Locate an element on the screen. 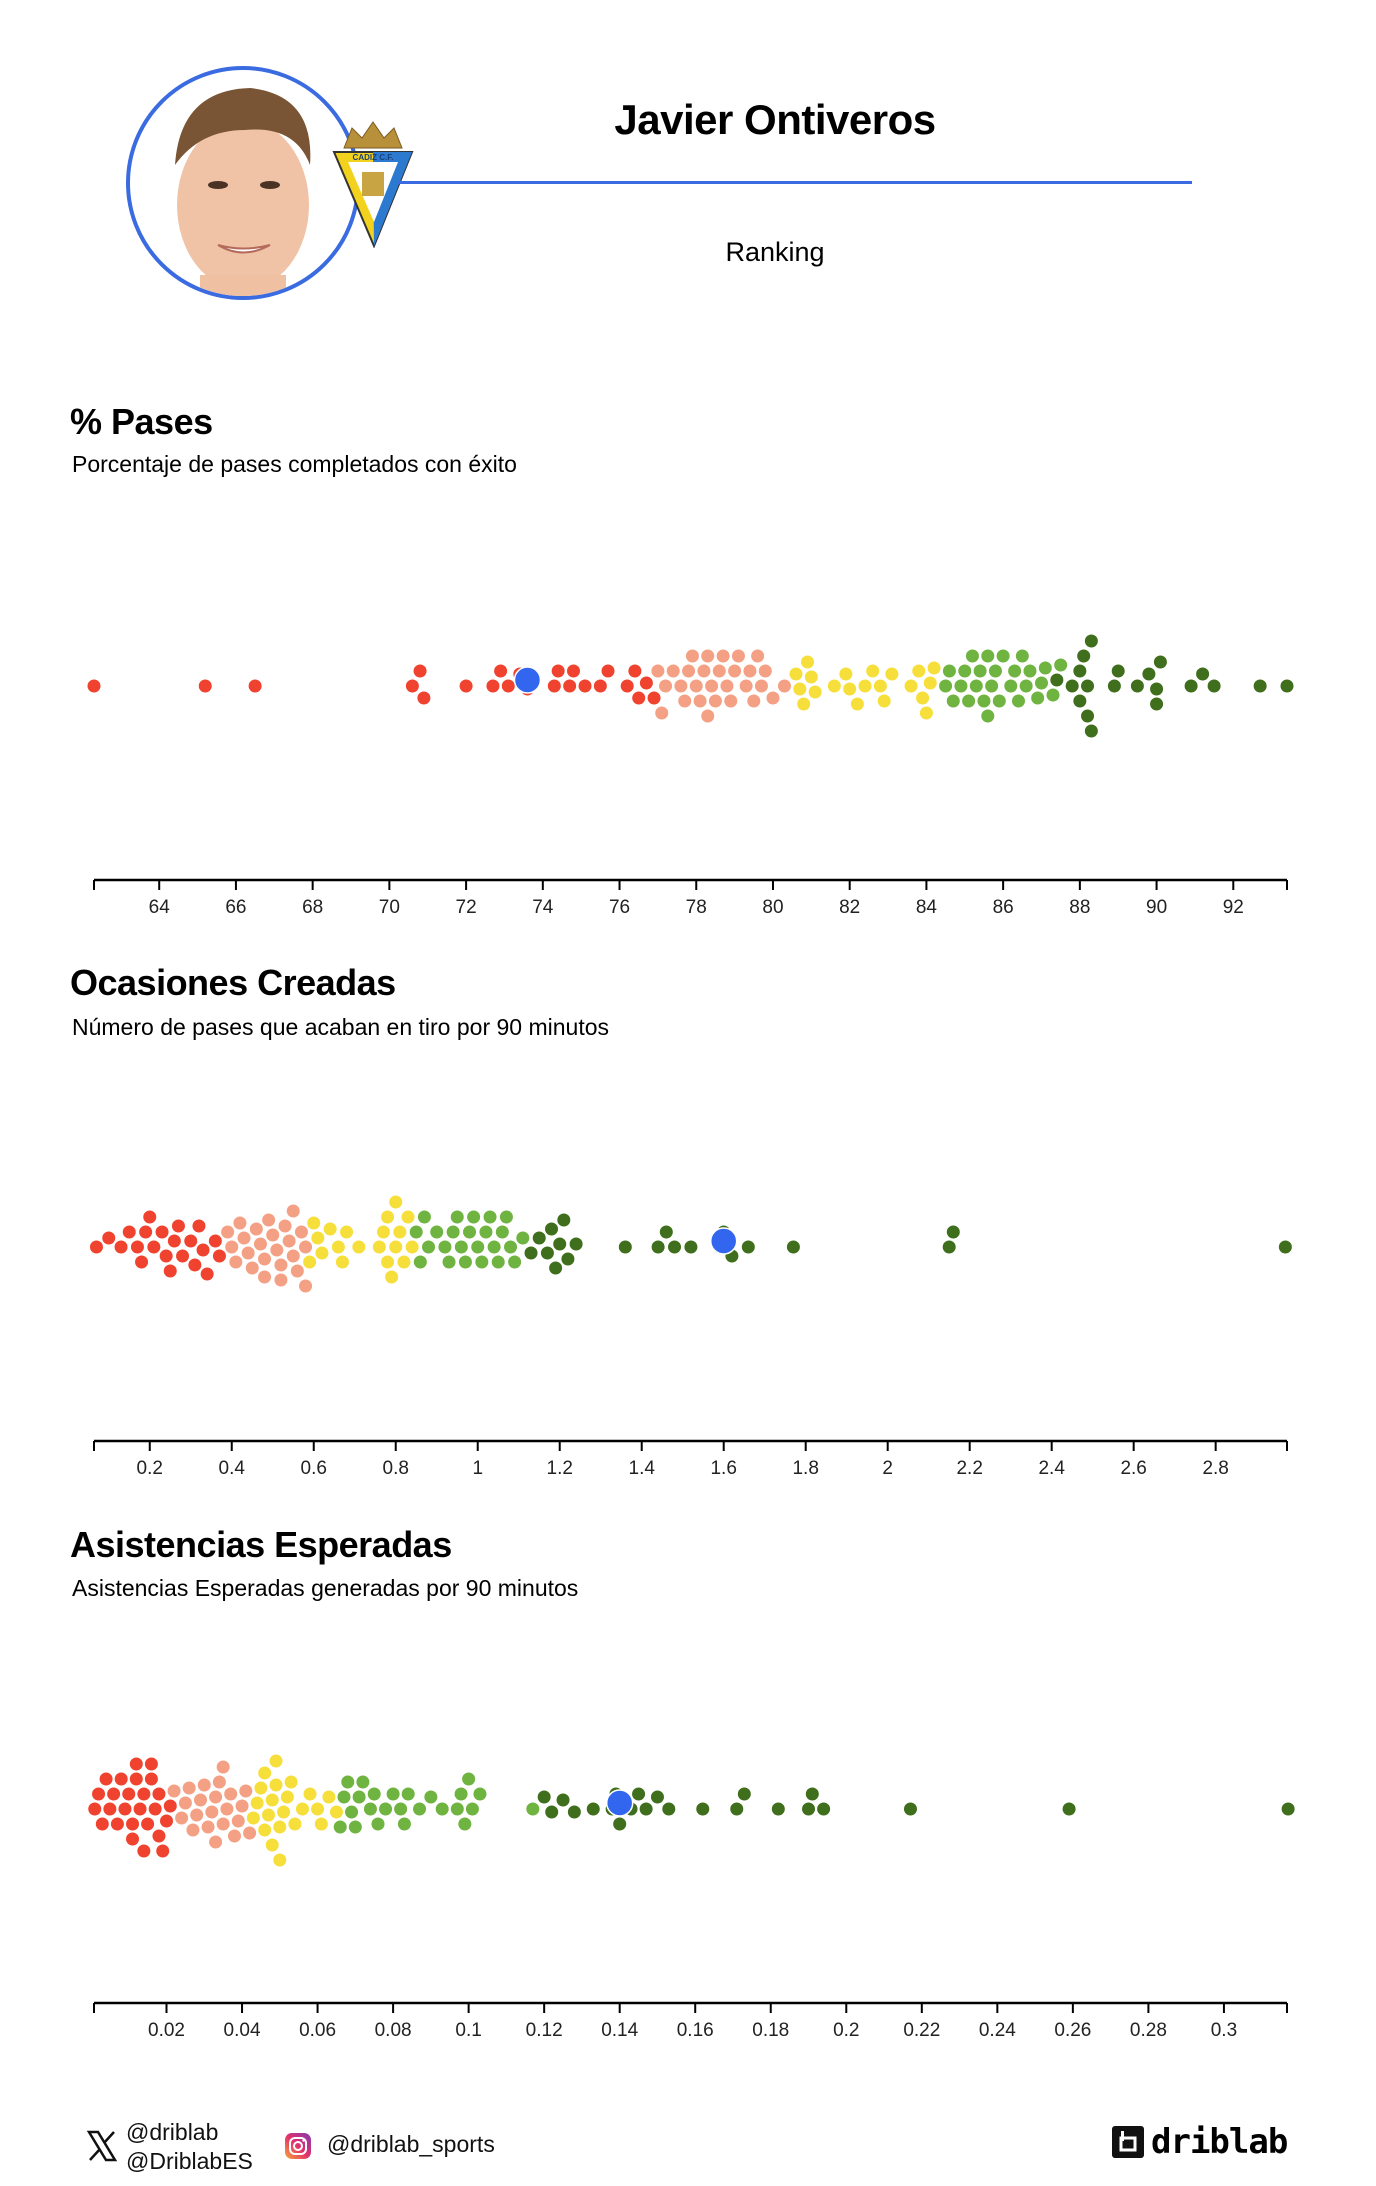 The height and width of the screenshot is (2186, 1376). x-tick-label: 0.2 is located at coordinates (846, 2030).